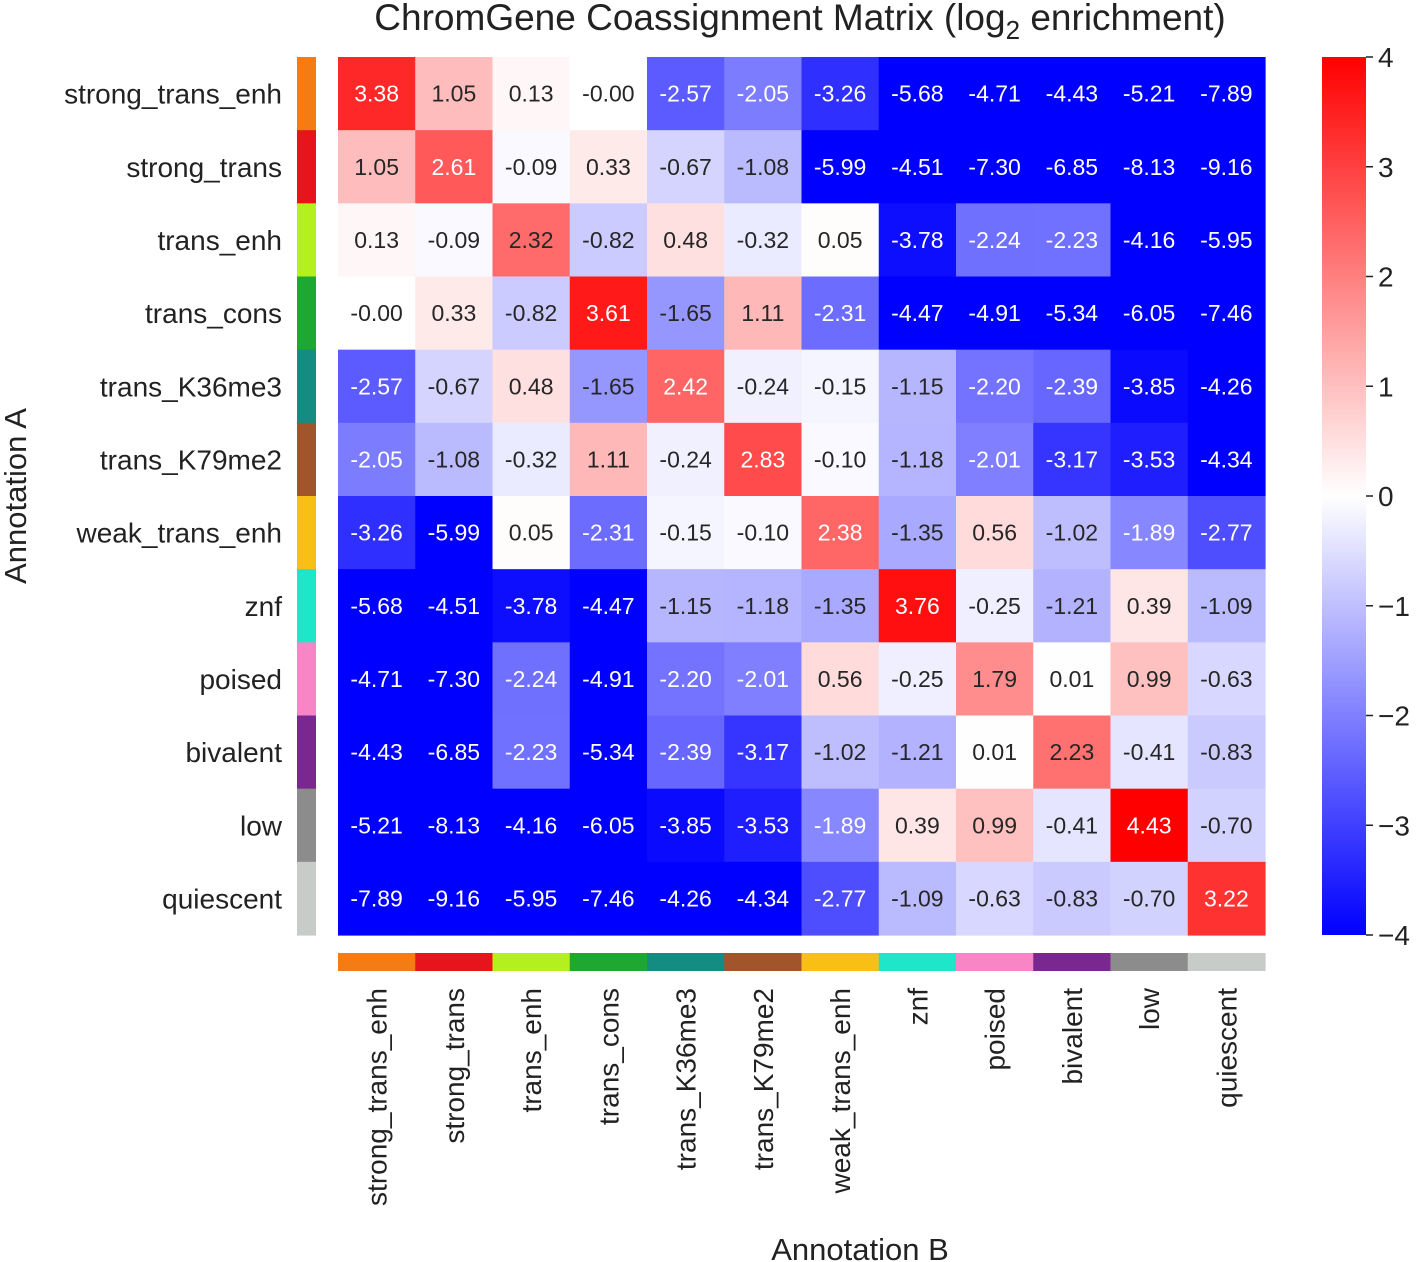  What do you see at coordinates (454, 898) in the screenshot?
I see `cell-value-label: -9.16` at bounding box center [454, 898].